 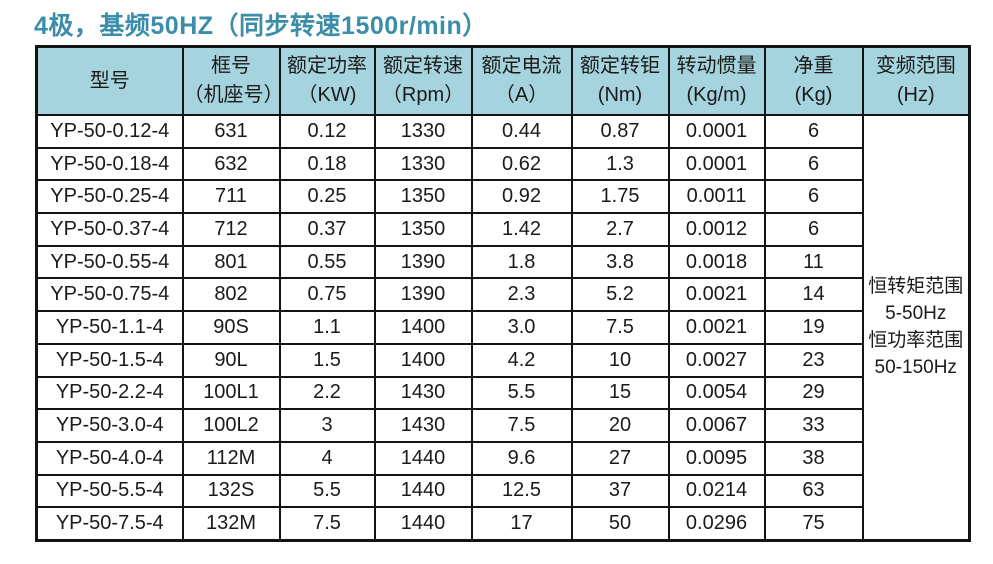 I want to click on table-cell: 132M, so click(x=231, y=524).